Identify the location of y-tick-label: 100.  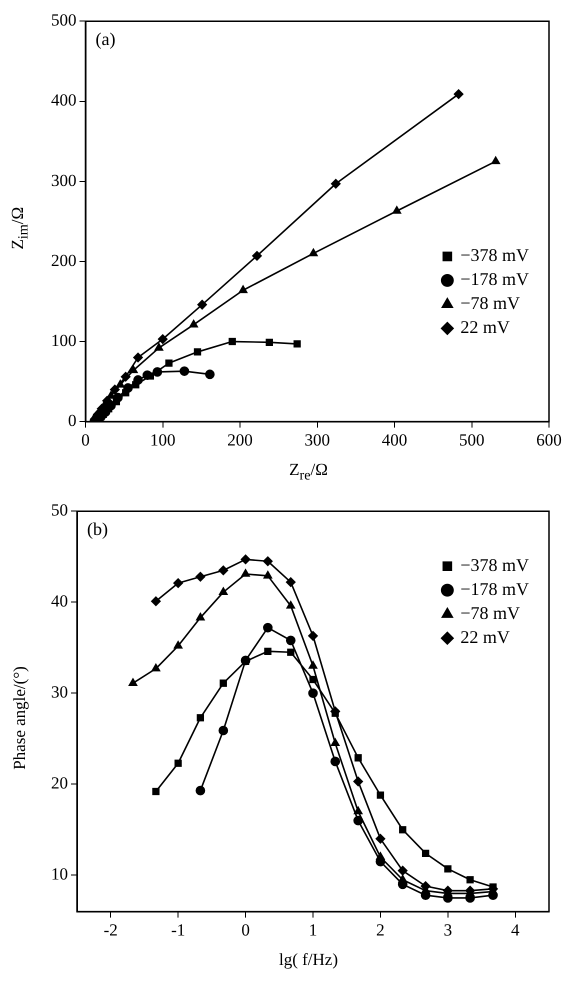
(63, 340).